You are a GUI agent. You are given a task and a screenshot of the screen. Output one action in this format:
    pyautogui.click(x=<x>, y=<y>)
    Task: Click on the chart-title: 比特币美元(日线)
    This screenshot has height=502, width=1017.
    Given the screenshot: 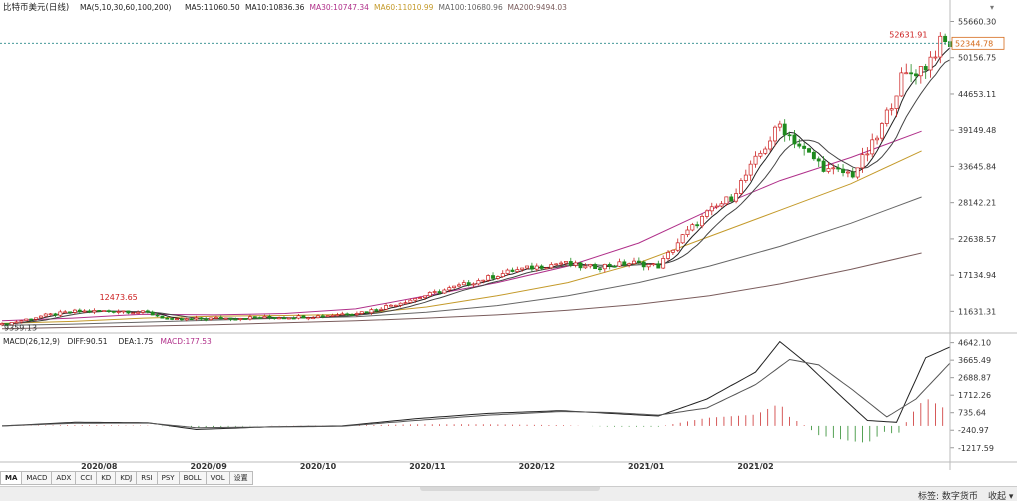 What is the action you would take?
    pyautogui.click(x=36, y=7)
    